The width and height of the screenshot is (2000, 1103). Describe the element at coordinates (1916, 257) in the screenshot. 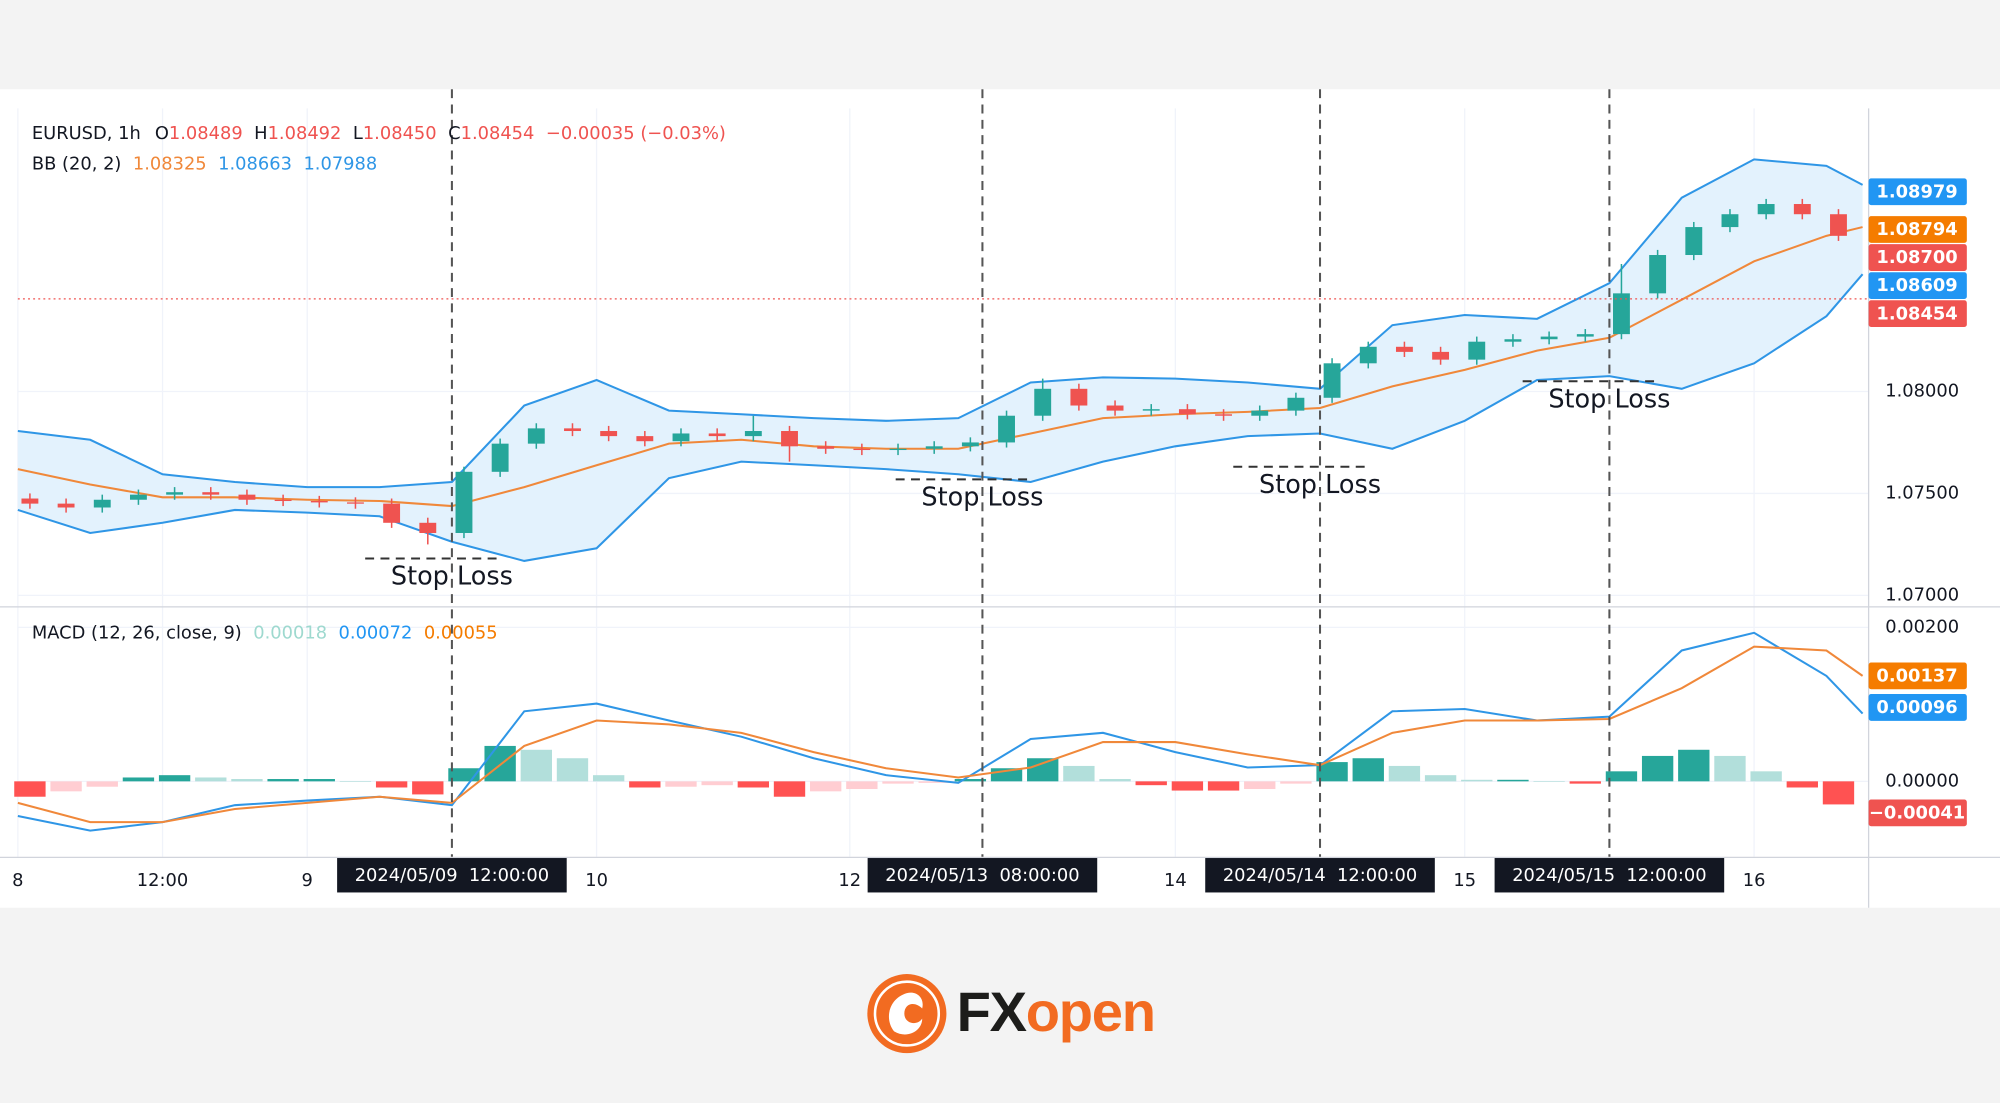

I see `axis-value-label: 1.08700` at that location.